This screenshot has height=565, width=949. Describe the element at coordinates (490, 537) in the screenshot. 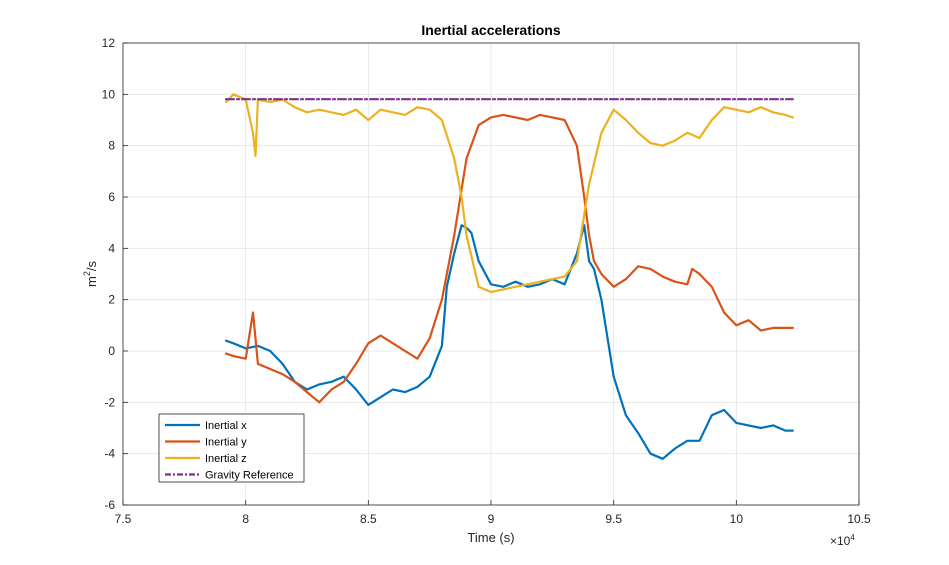

I see `x-axis-label: Time (s)` at that location.